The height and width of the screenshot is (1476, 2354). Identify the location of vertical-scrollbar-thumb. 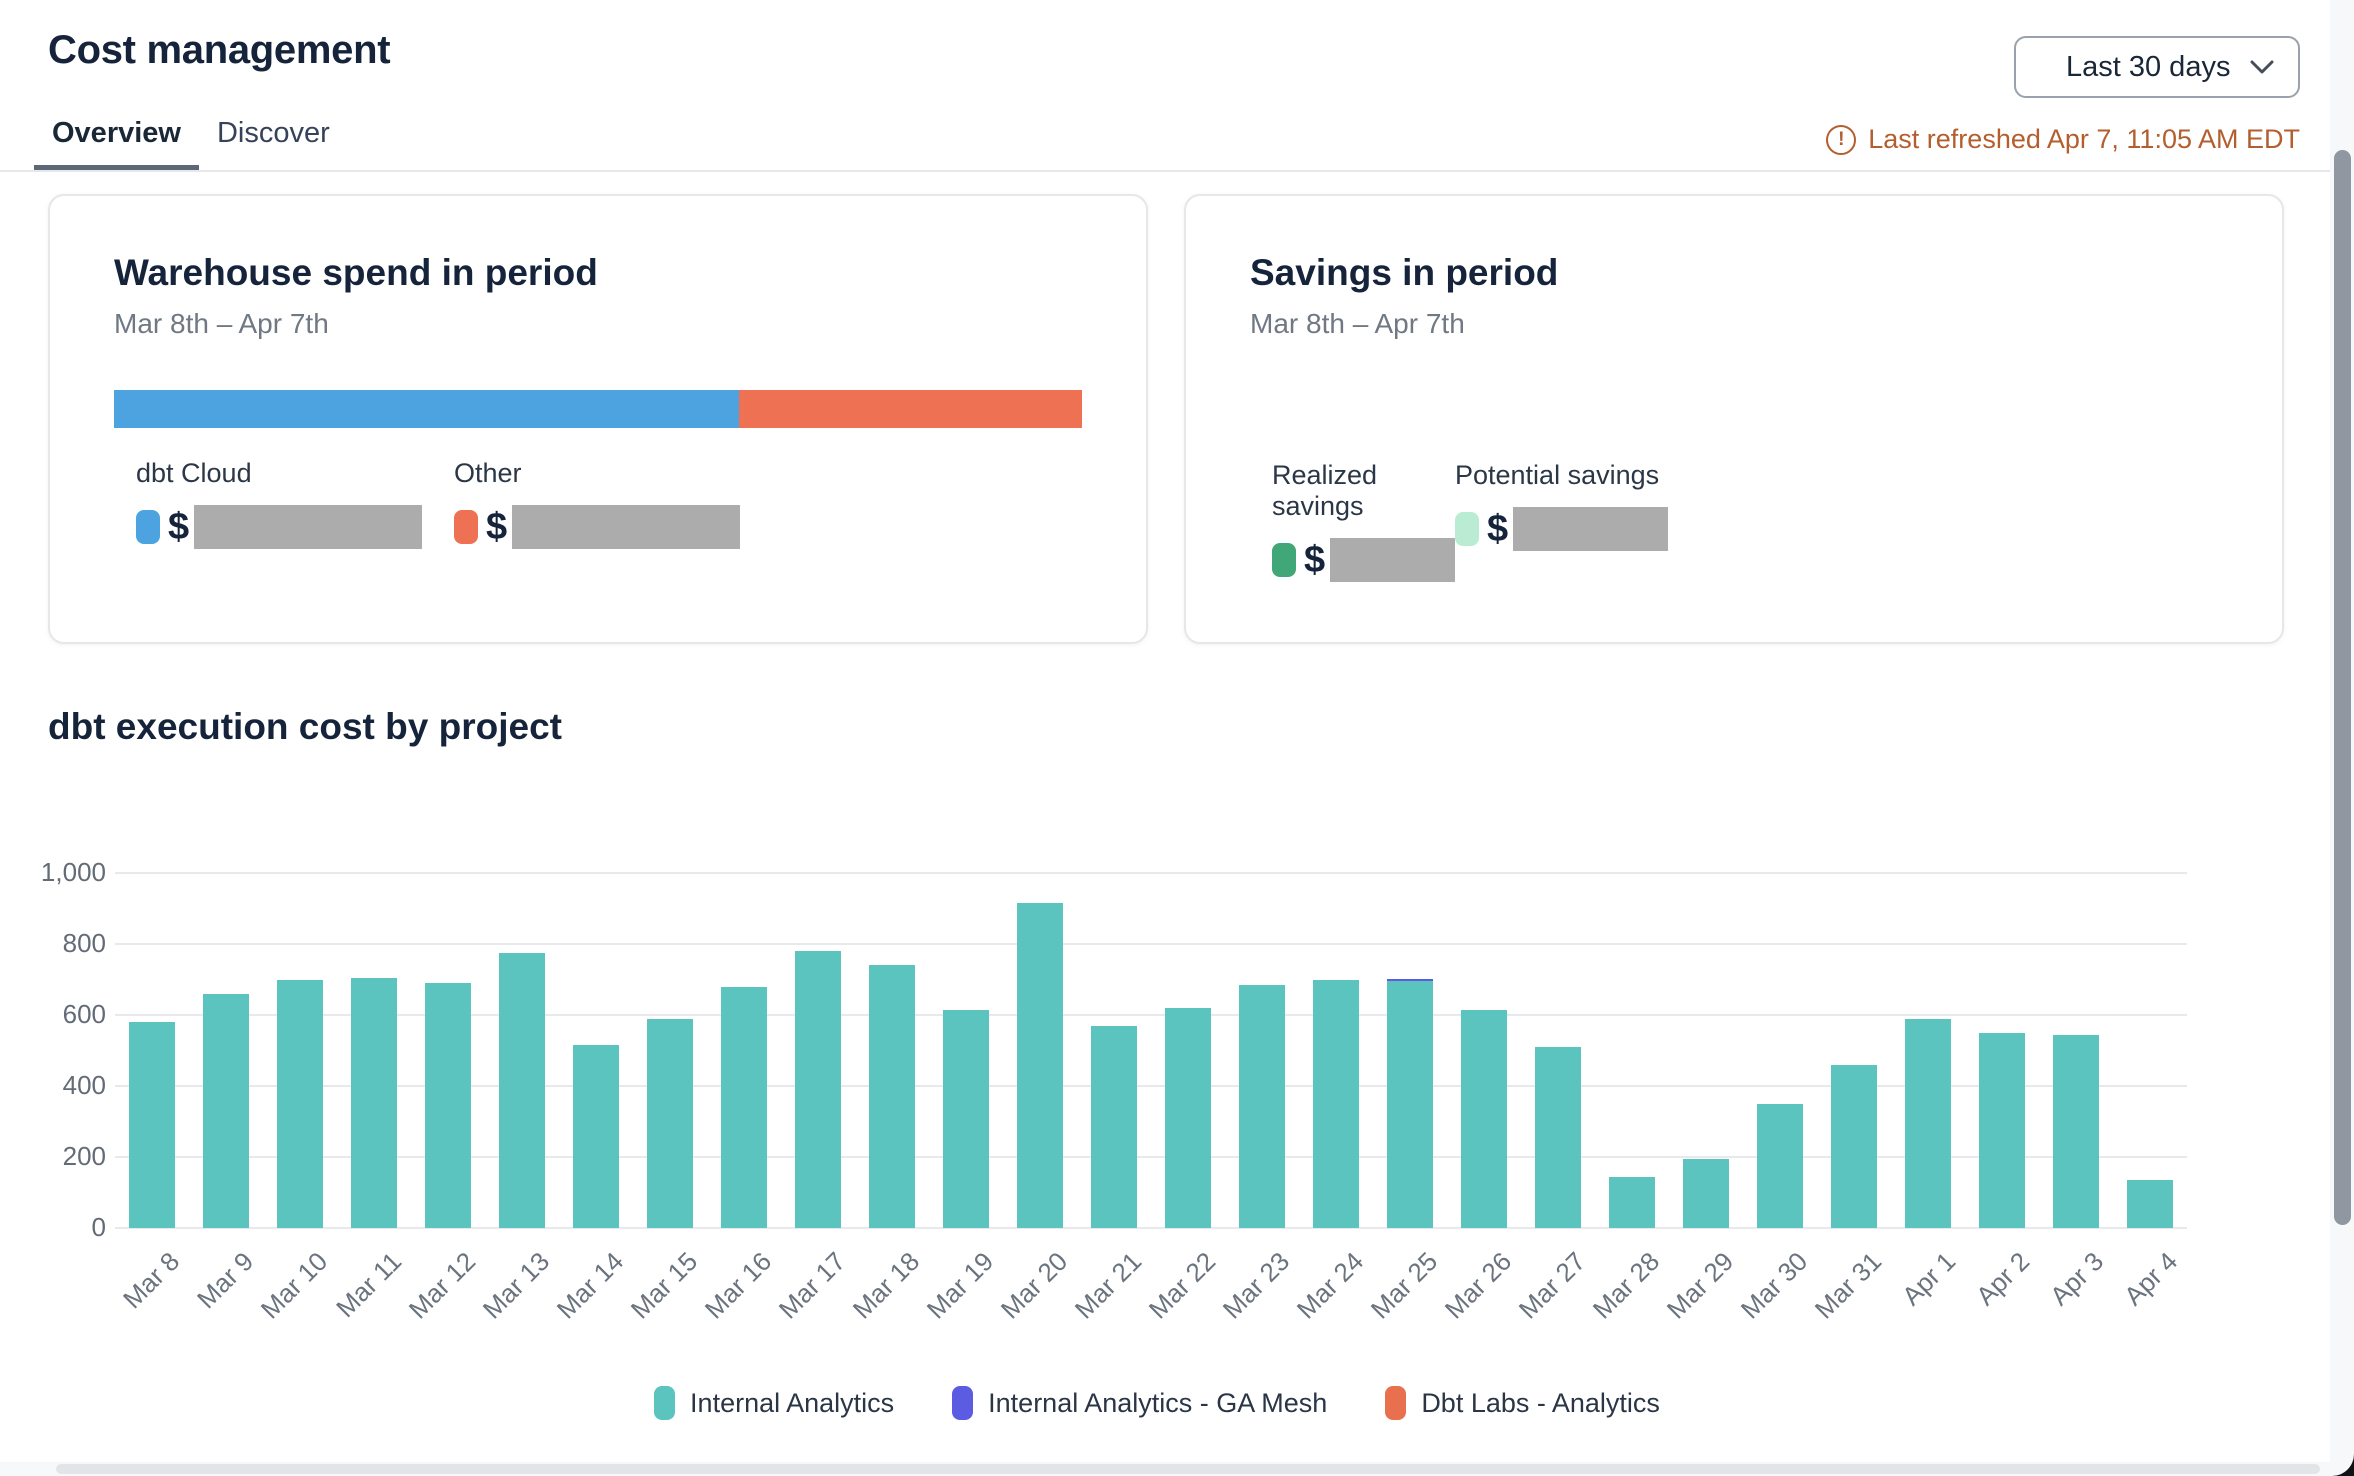
(2342, 687).